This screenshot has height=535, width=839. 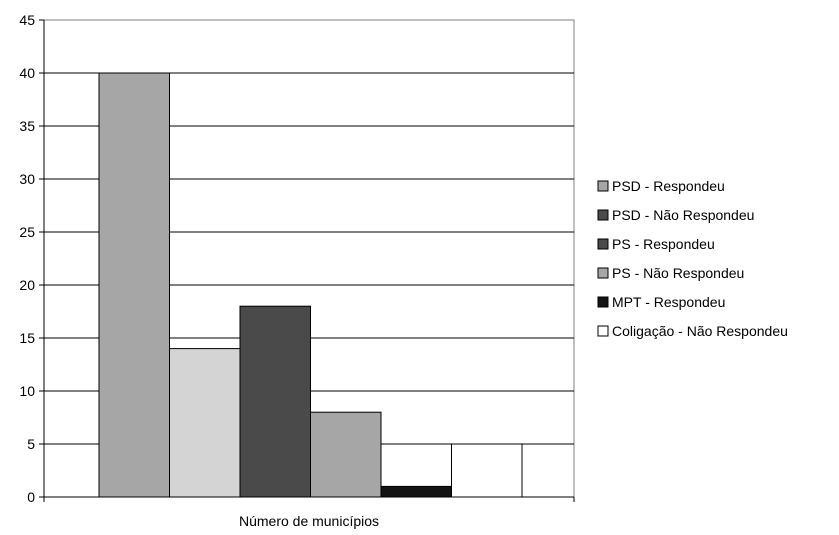 I want to click on legend-label: PSD - Respondeu, so click(x=668, y=186).